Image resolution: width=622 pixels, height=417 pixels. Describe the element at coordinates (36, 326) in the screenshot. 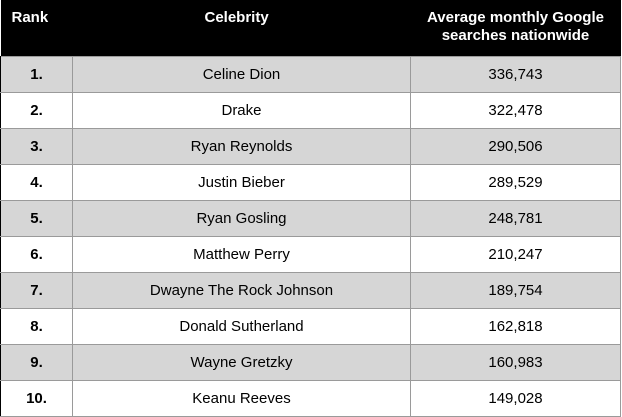

I see `rank-cell: 8.` at that location.